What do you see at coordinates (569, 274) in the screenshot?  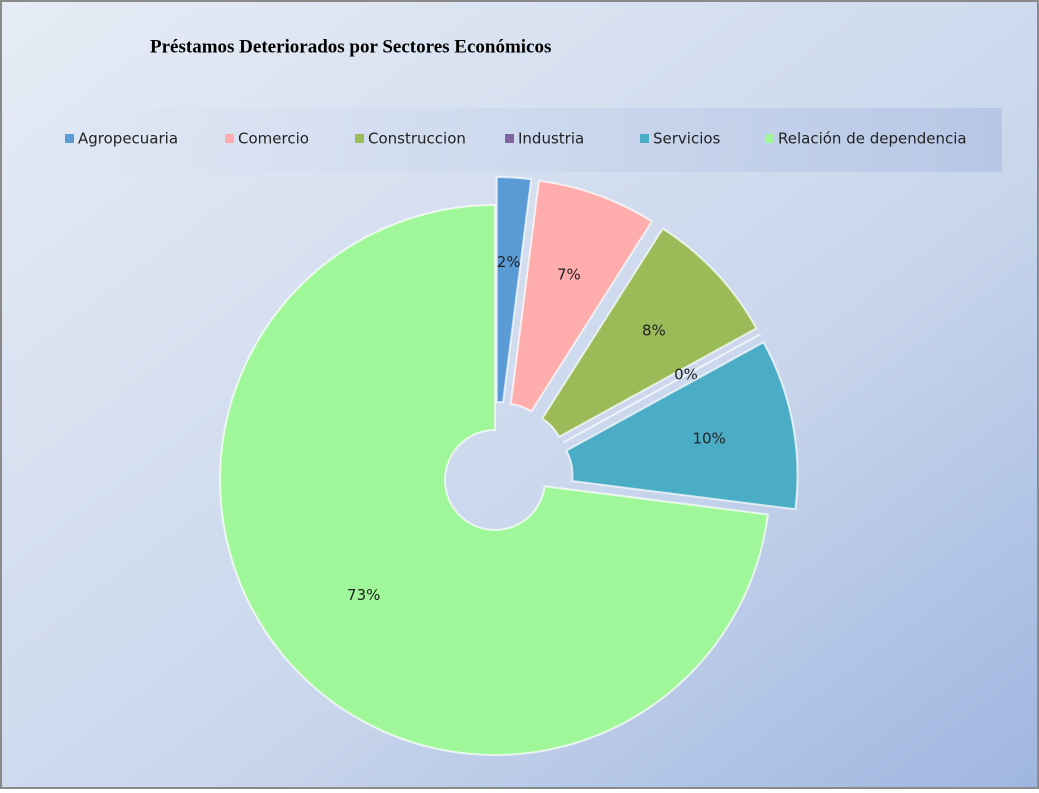 I see `data-label: 7%` at bounding box center [569, 274].